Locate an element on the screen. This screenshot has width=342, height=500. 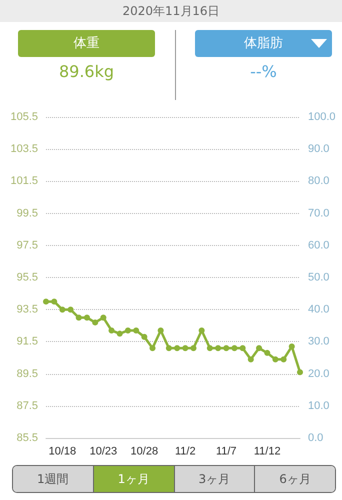
y2-tick-label: 60.0 is located at coordinates (319, 245).